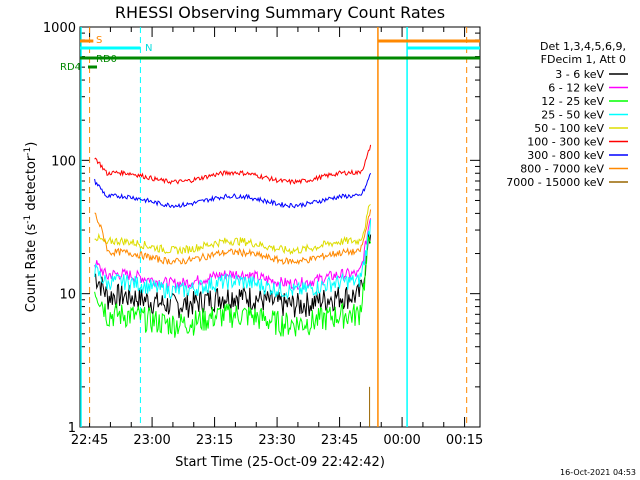  What do you see at coordinates (59, 228) in the screenshot?
I see `y-tick-labels: 1 10 100 1000` at bounding box center [59, 228].